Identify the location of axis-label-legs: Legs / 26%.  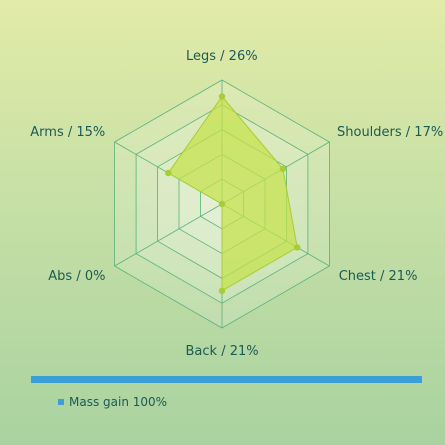
(222, 56).